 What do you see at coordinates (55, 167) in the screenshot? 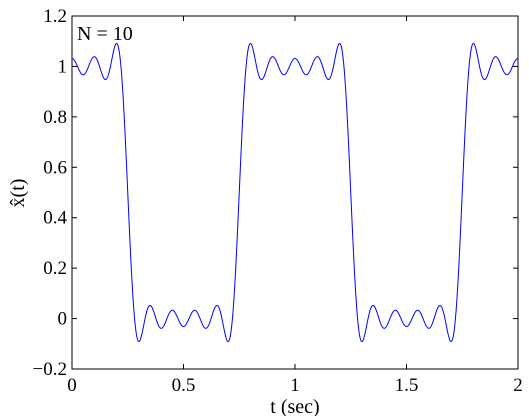
I see `y-tick-label: 0.6` at bounding box center [55, 167].